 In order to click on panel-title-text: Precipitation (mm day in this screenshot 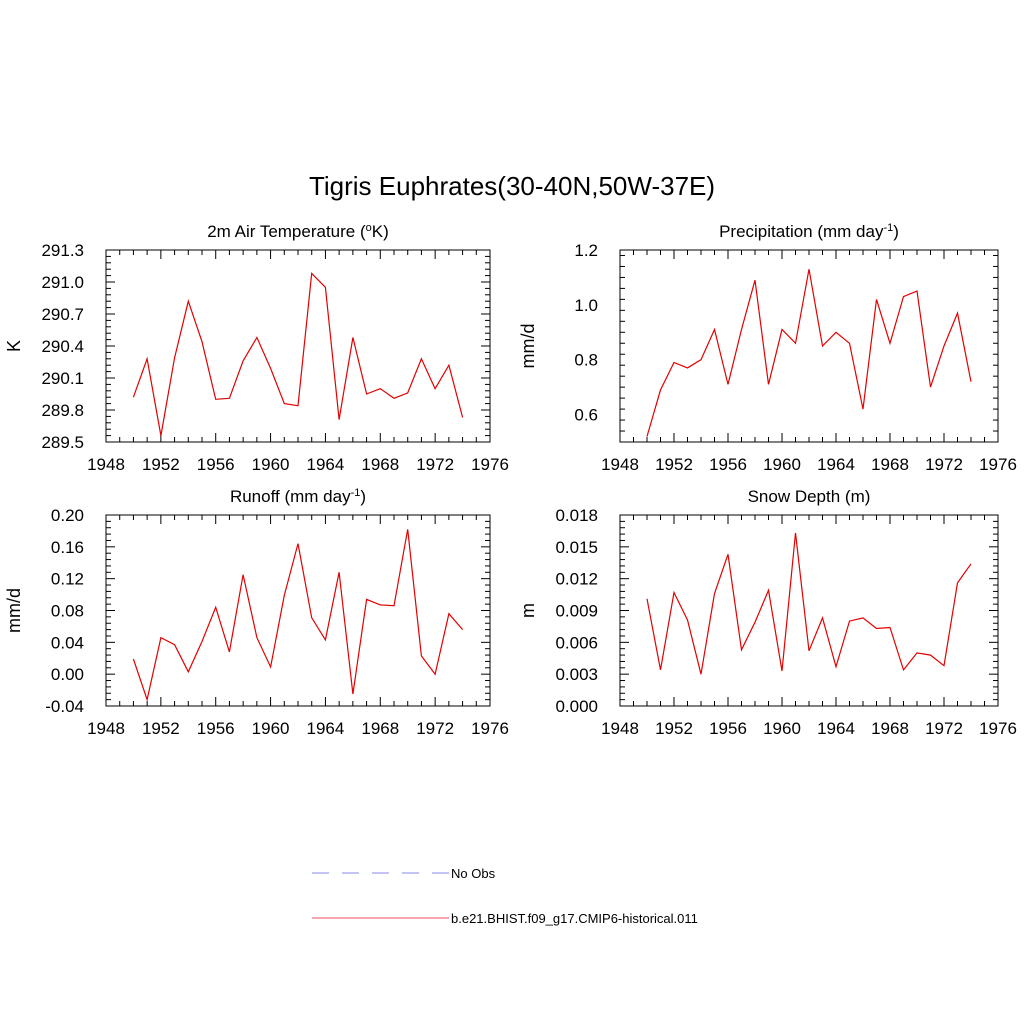, I will do `click(801, 231)`.